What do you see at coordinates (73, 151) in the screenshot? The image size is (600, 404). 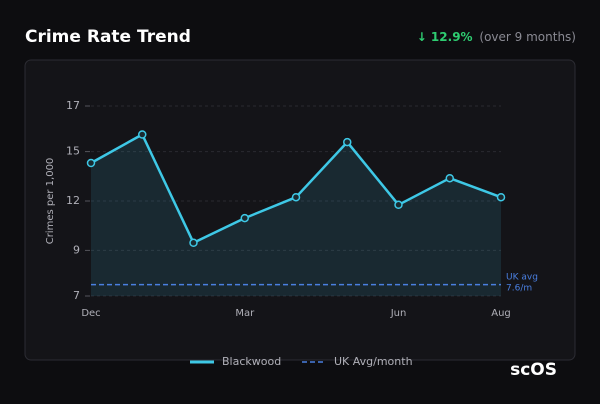 I see `y-tick-label: 15` at bounding box center [73, 151].